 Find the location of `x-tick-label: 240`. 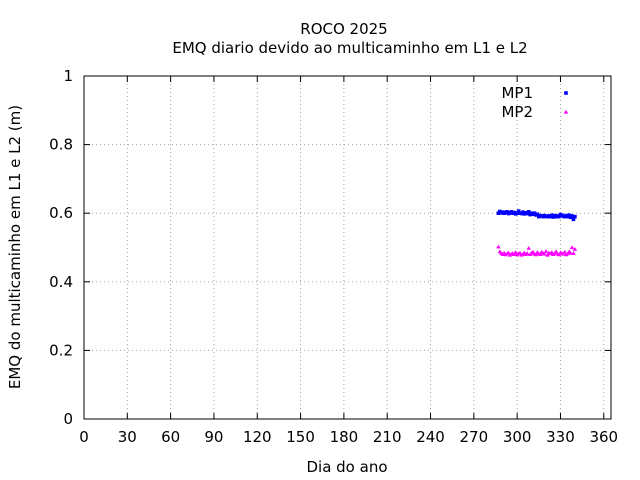

x-tick-label: 240 is located at coordinates (430, 437).